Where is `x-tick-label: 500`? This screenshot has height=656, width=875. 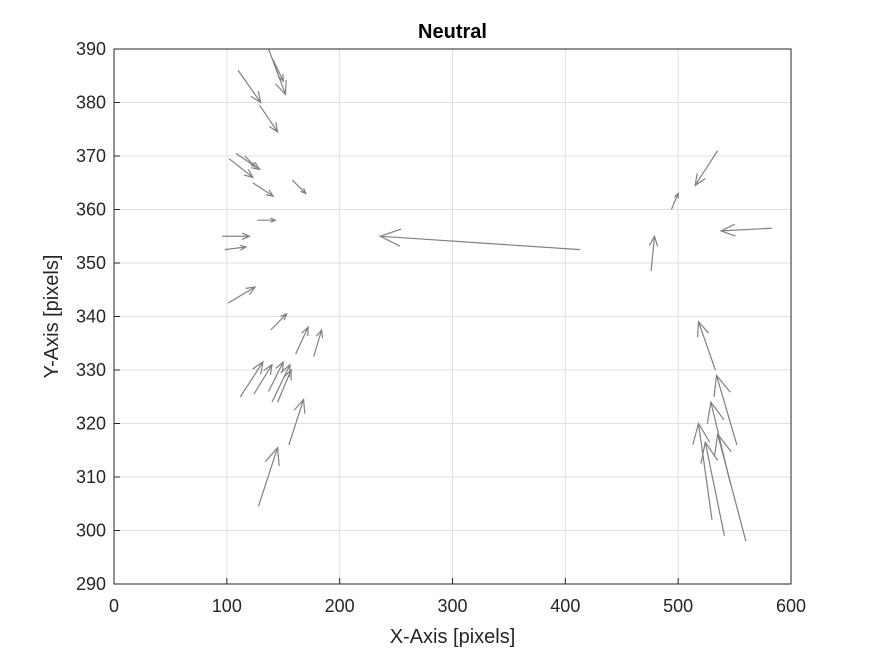 x-tick-label: 500 is located at coordinates (678, 606).